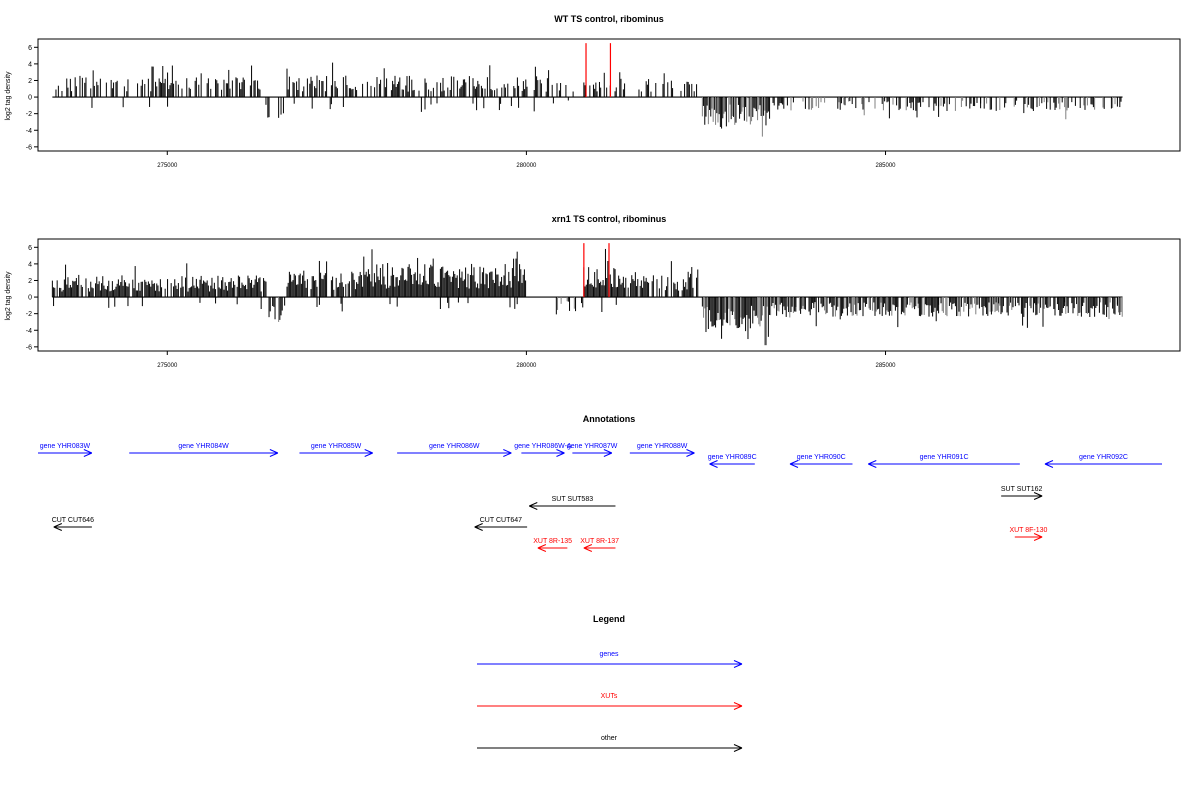  I want to click on y-tick-label: 4, so click(30, 264).